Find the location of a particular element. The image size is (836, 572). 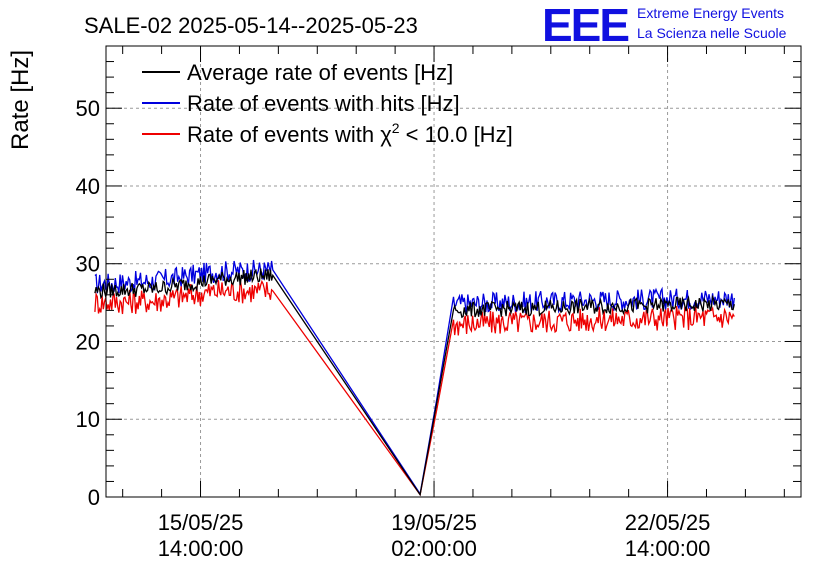

y-tick-label: 30 is located at coordinates (88, 264).